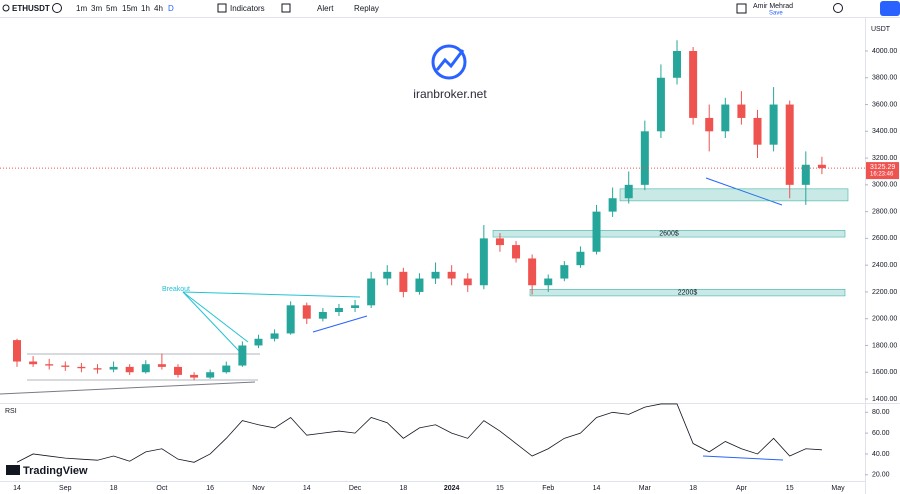 The width and height of the screenshot is (900, 494). What do you see at coordinates (882, 167) in the screenshot?
I see `last-price: 3125.29` at bounding box center [882, 167].